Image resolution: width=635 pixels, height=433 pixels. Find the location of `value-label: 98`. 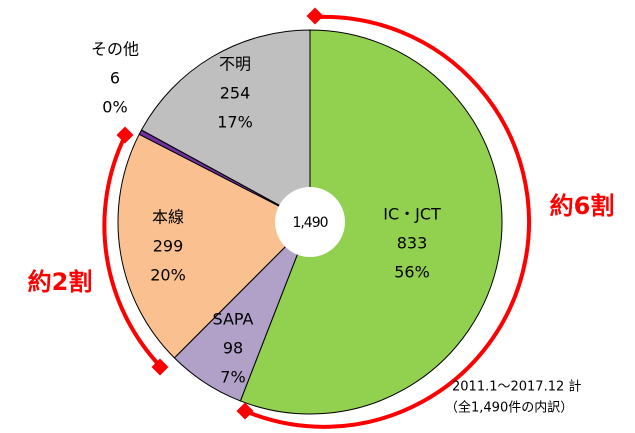

value-label: 98 is located at coordinates (233, 348).